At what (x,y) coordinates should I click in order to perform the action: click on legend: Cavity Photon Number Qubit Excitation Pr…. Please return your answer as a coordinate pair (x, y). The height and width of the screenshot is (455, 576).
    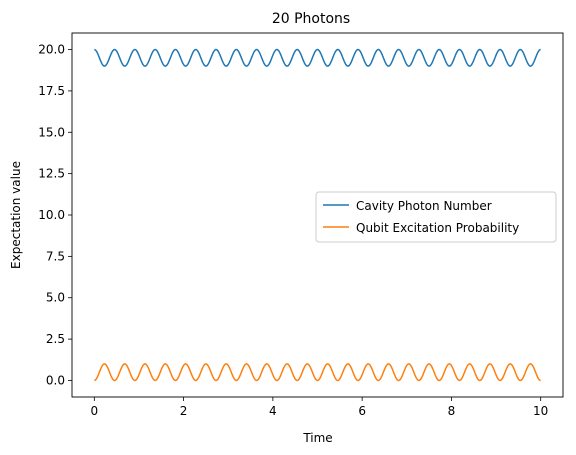
    Looking at the image, I should click on (436, 217).